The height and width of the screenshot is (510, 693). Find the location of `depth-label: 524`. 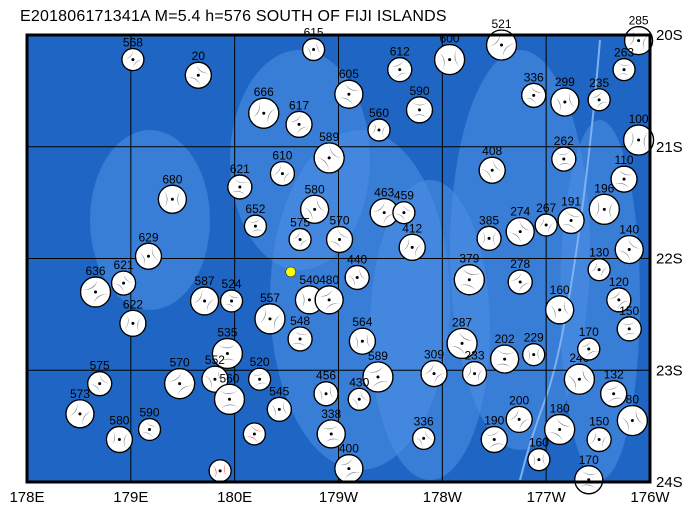

depth-label: 524 is located at coordinates (232, 284).